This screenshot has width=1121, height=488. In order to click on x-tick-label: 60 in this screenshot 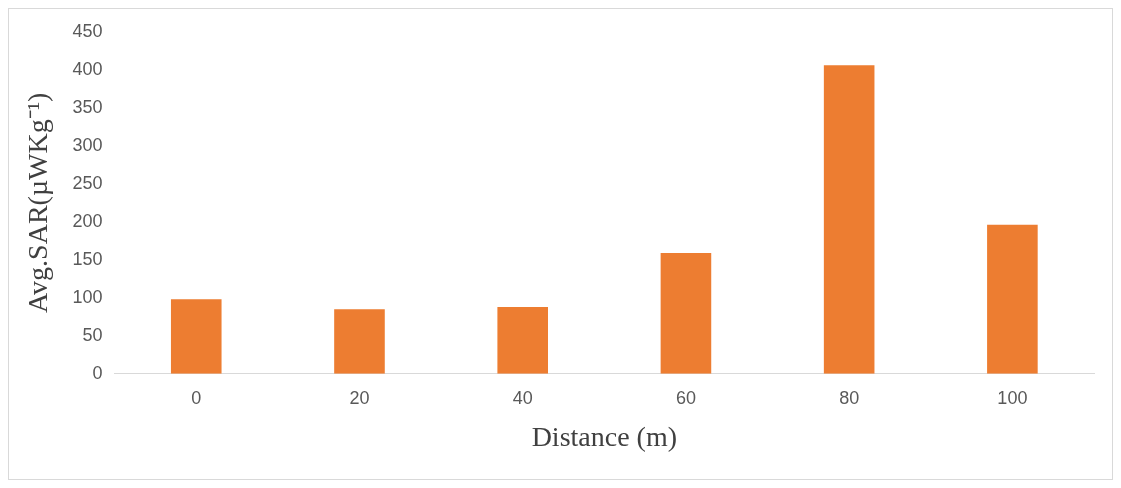, I will do `click(685, 397)`.